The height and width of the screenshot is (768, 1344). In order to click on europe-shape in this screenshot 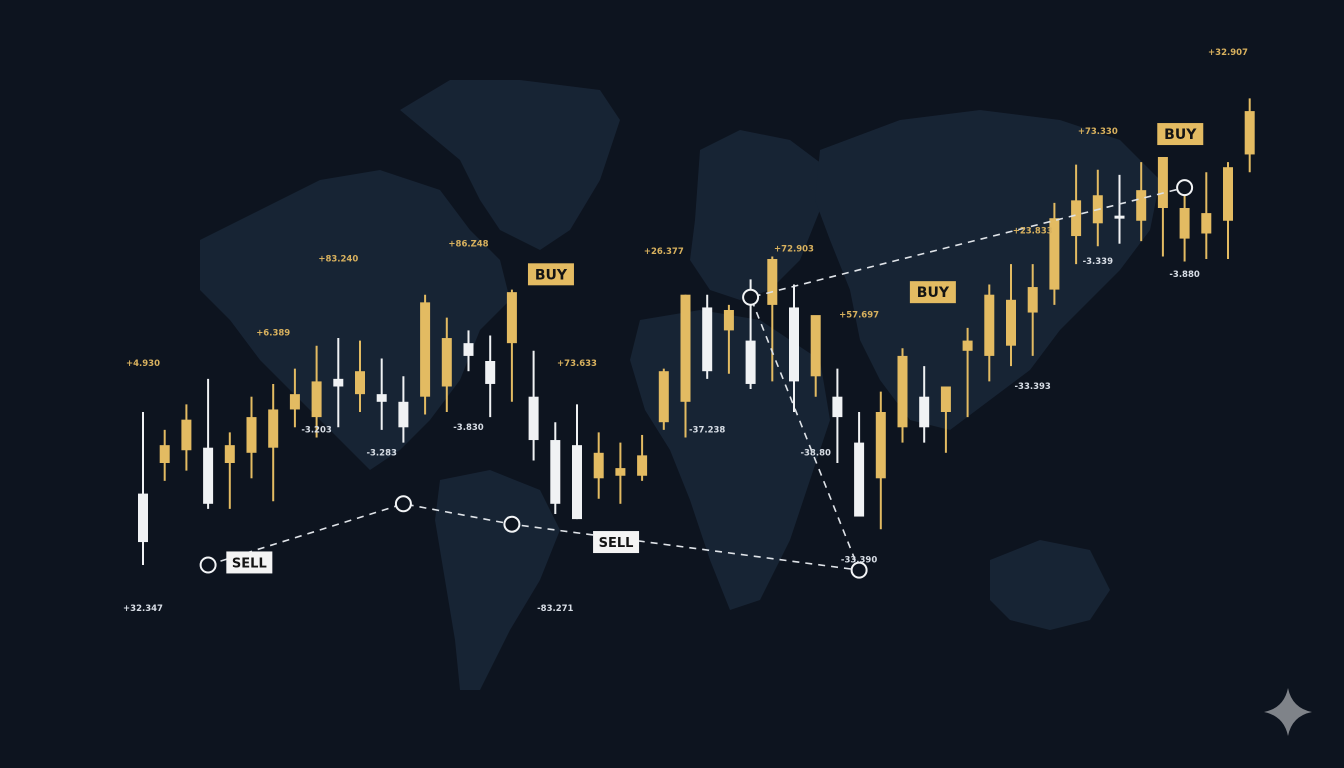, I will do `click(760, 215)`.